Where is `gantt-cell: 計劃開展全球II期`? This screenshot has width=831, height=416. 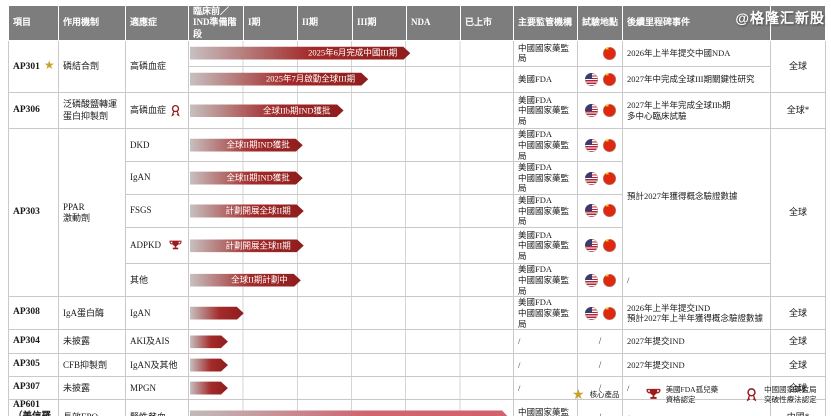
gantt-cell: 計劃開展全球II期 is located at coordinates (351, 245).